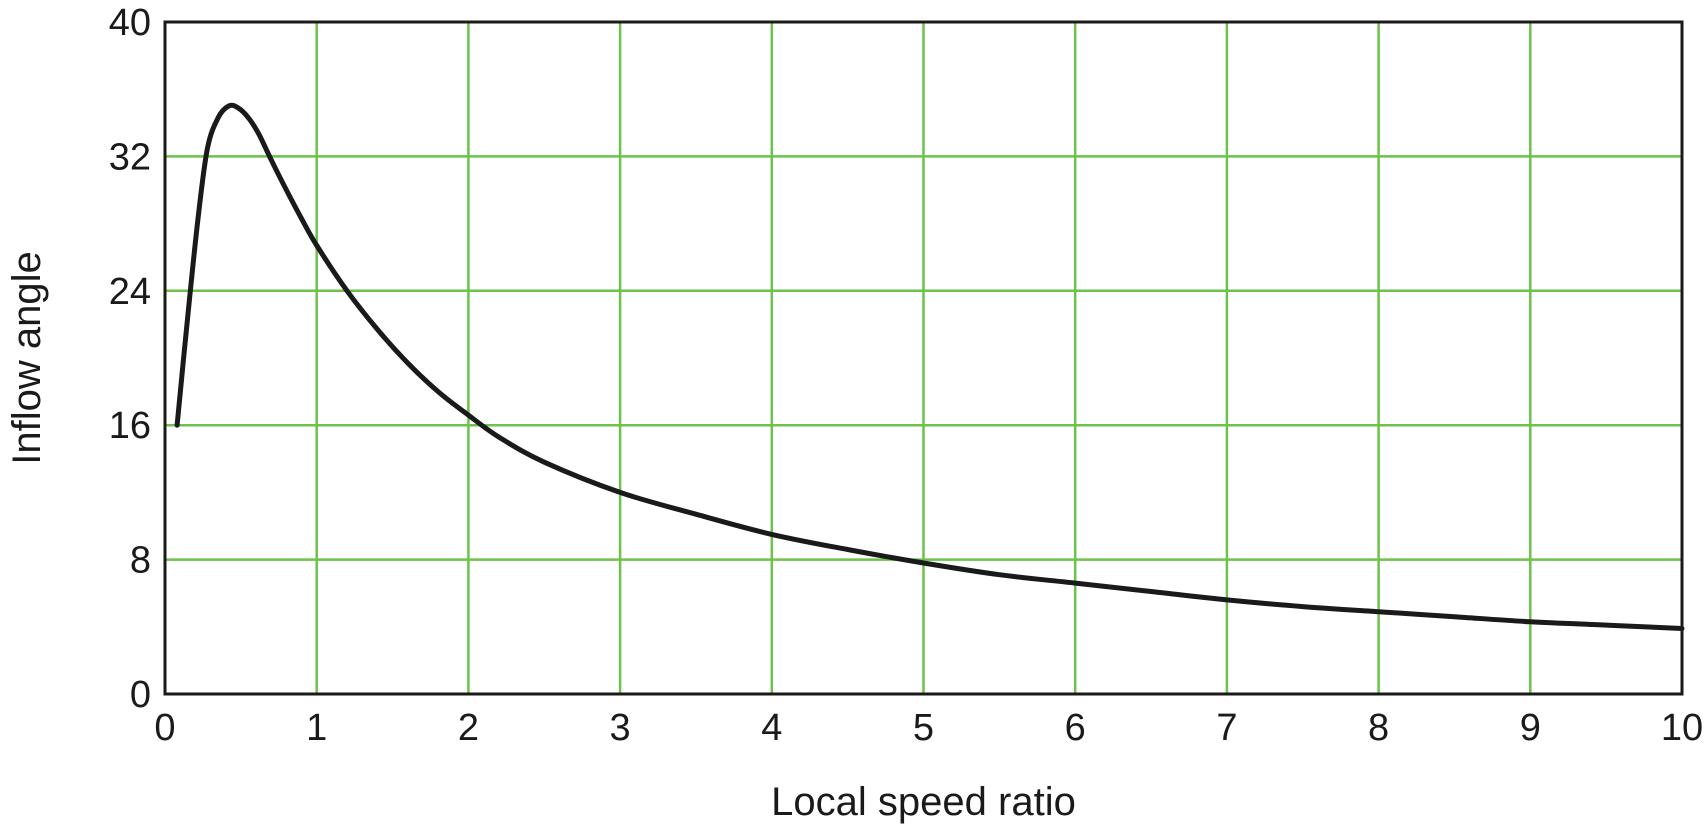 The height and width of the screenshot is (830, 1708). I want to click on y-tick-label-1: 8, so click(140, 561).